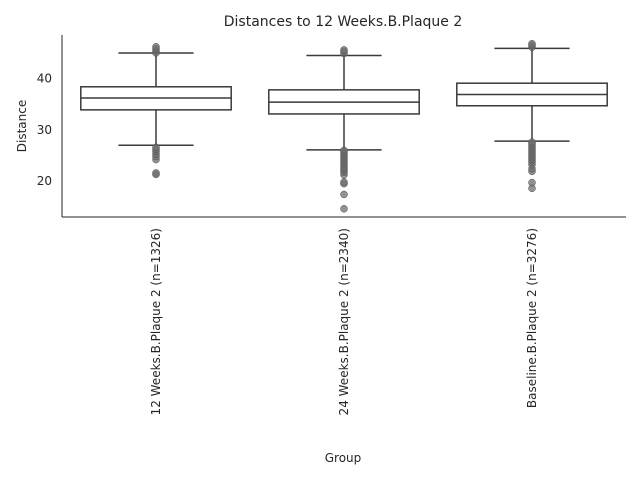 The height and width of the screenshot is (480, 640). What do you see at coordinates (343, 22) in the screenshot?
I see `chart-title: Distances to 12 Weeks.B.Plaque 2` at bounding box center [343, 22].